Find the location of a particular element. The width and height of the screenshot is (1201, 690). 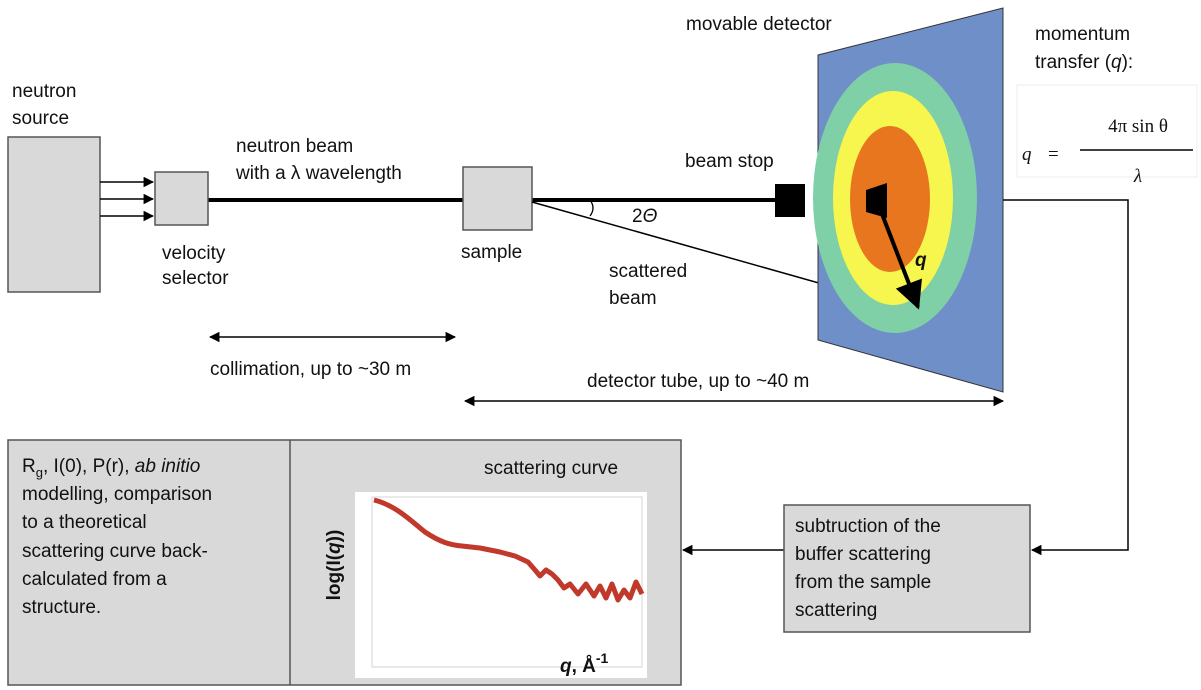

source-arrows is located at coordinates (127, 199).